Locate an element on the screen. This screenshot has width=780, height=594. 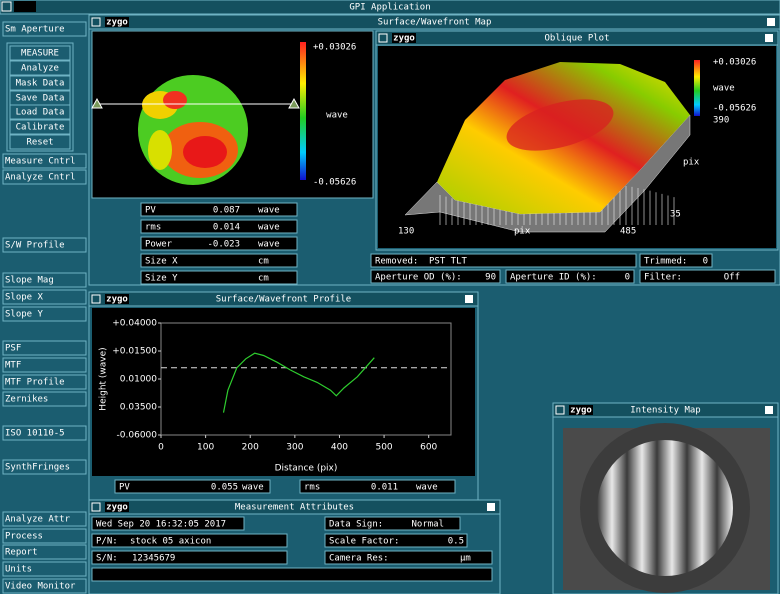
sidebar-button-label: Save Data is located at coordinates (40, 99).